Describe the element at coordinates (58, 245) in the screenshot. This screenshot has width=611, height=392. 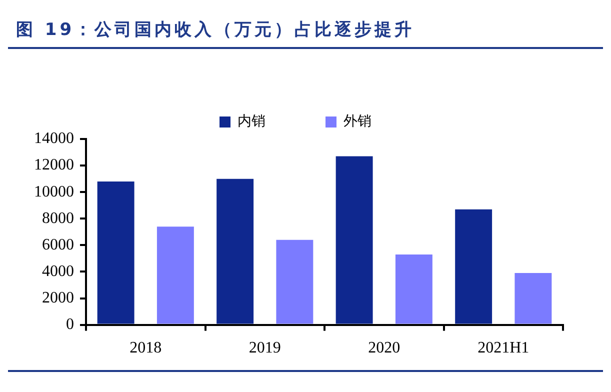
I see `y-tick-label: 6000` at that location.